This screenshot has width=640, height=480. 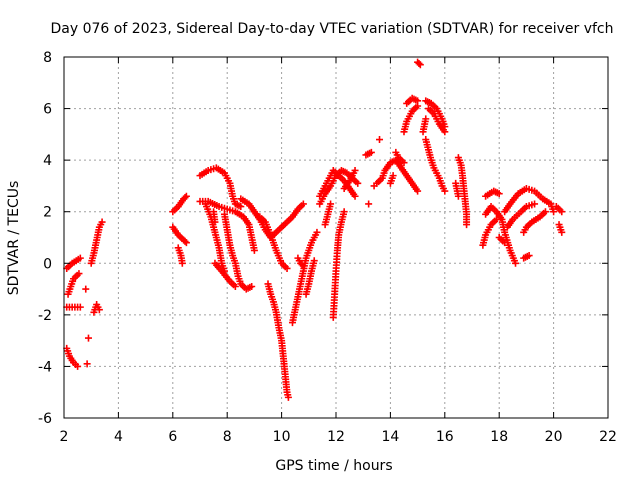 What do you see at coordinates (336, 437) in the screenshot?
I see `x-tick-label: 12` at bounding box center [336, 437].